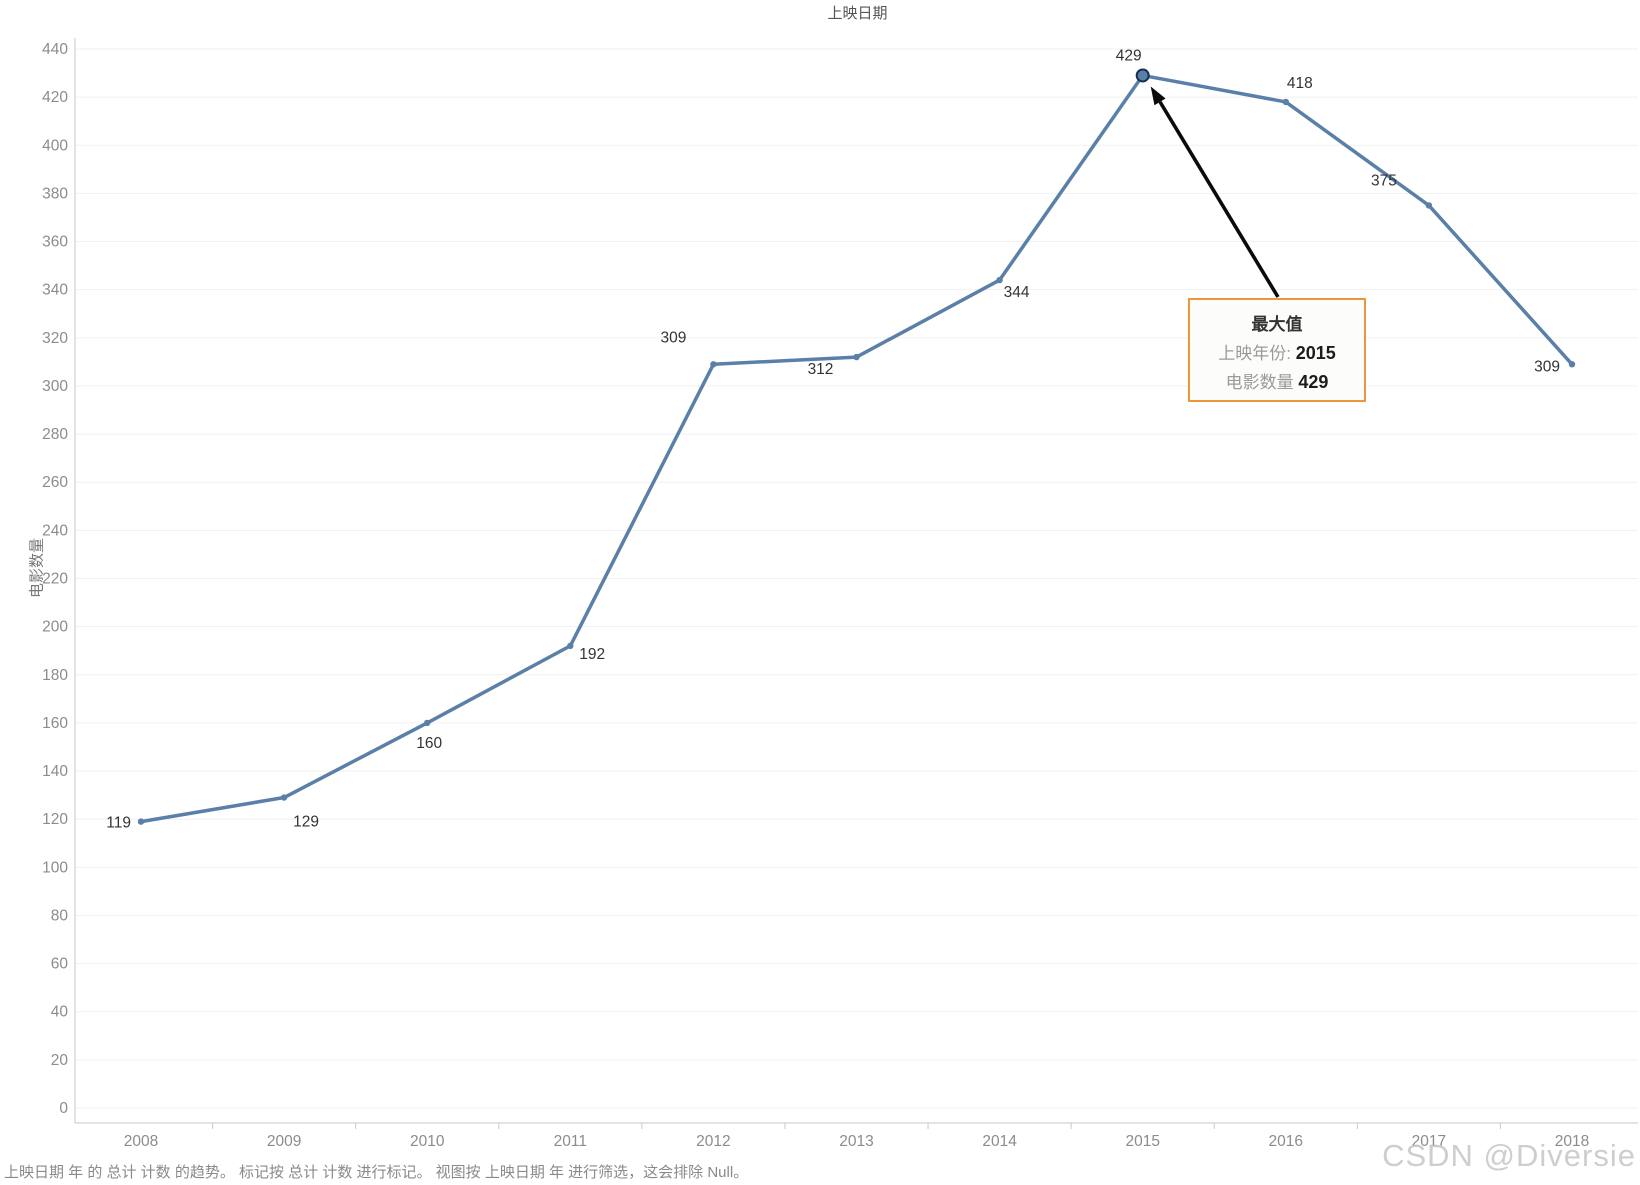  I want to click on watermark: CSDN @Diversie, so click(1509, 1155).